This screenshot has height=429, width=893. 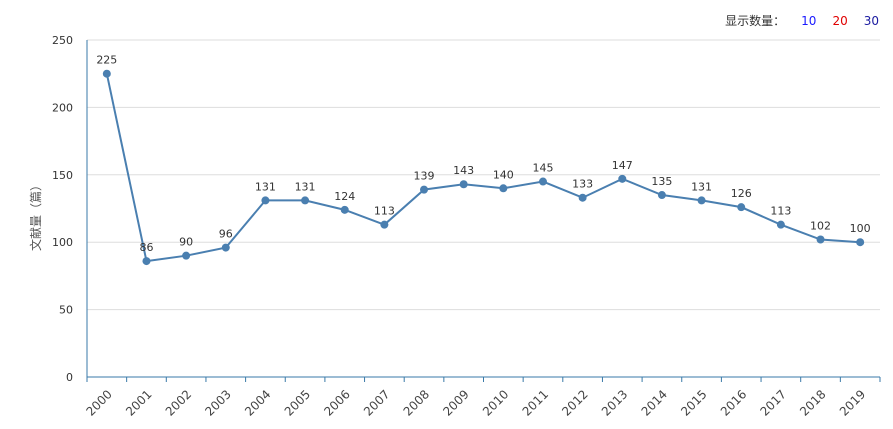 I want to click on x-tick-label: 2019, so click(x=852, y=402).